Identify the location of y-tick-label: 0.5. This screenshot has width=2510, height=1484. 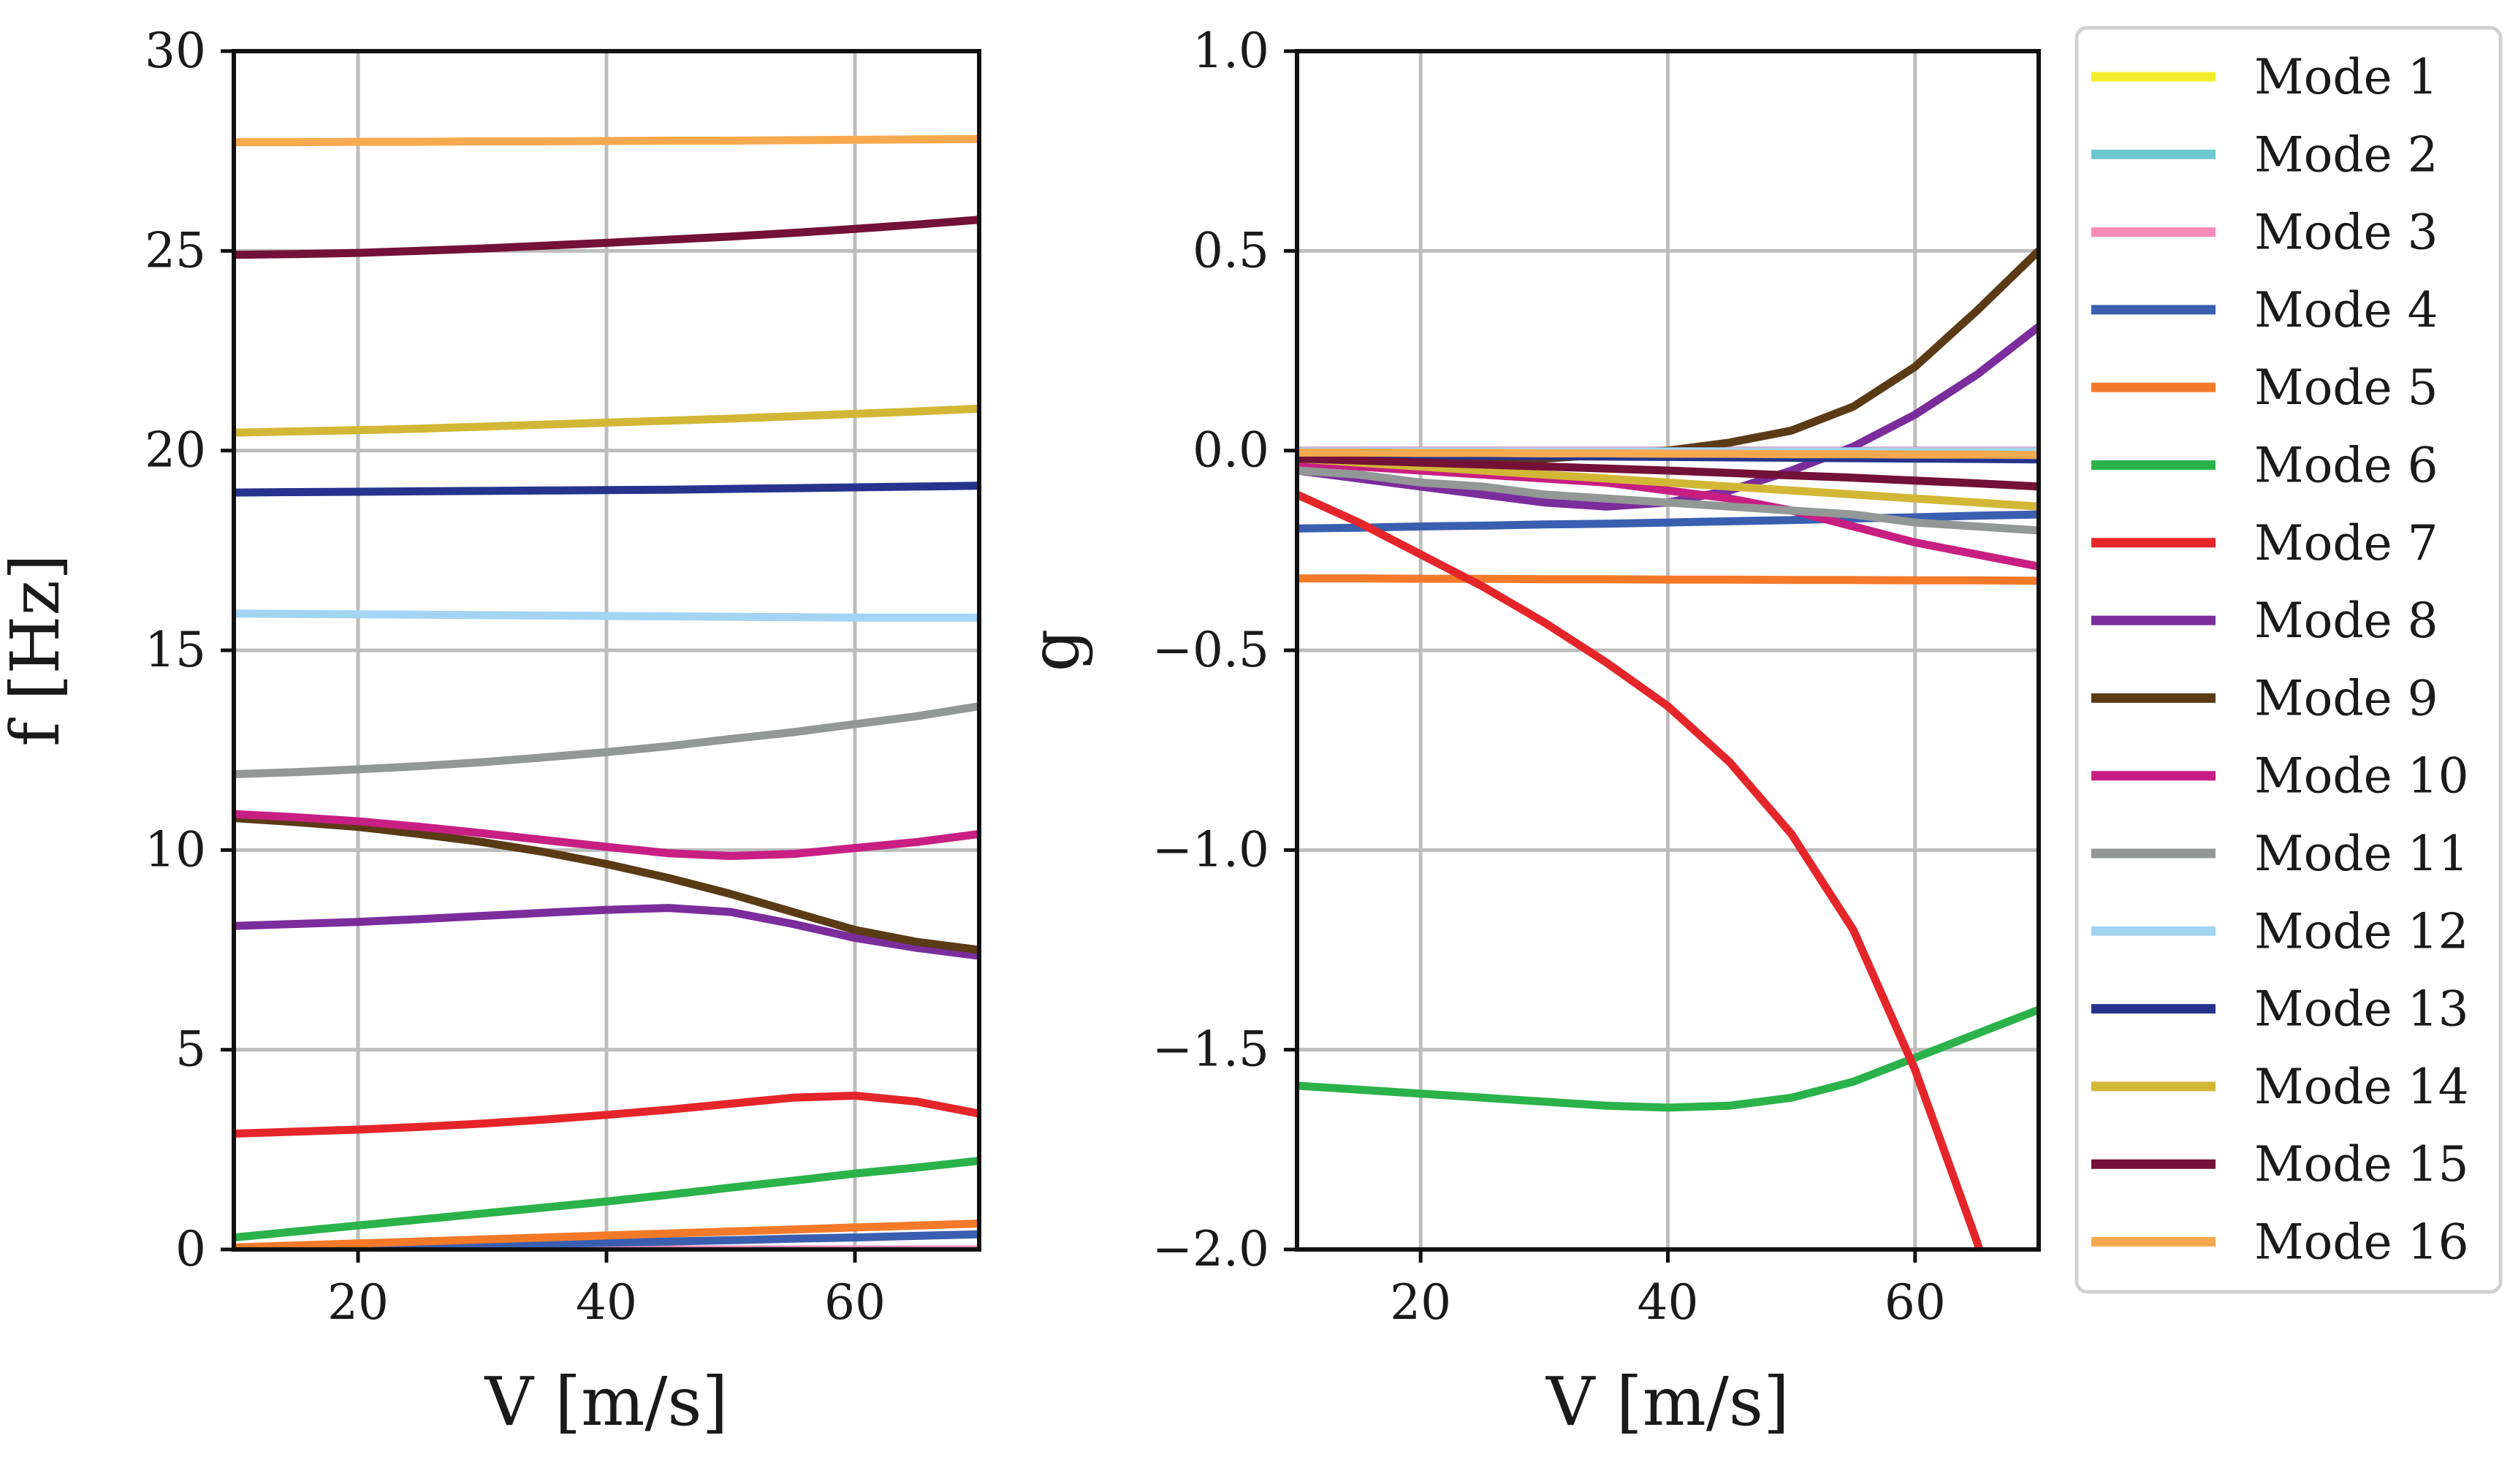
(1231, 250).